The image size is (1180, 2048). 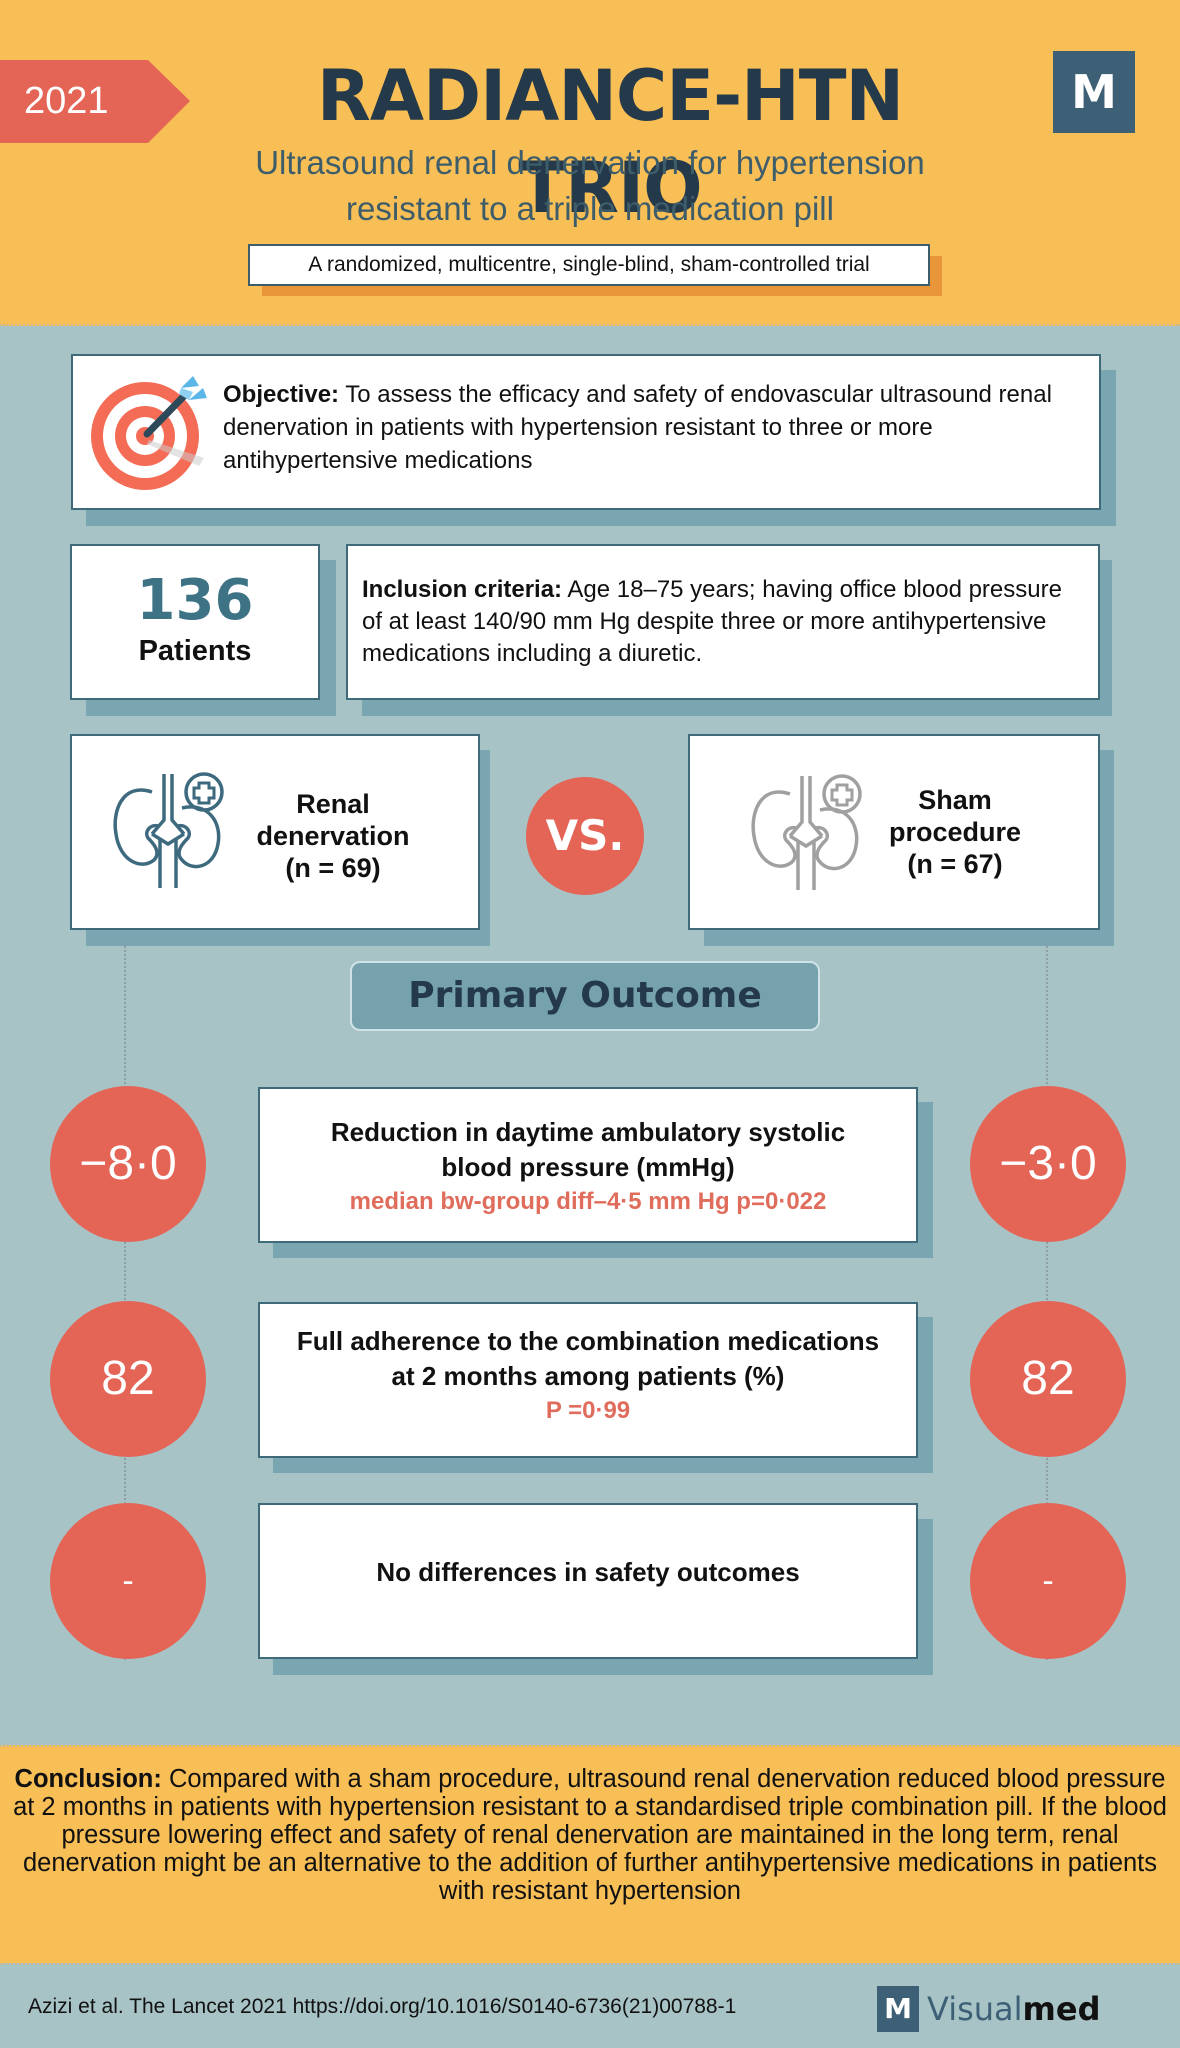 What do you see at coordinates (95, 101) in the screenshot?
I see `year-tag: 2021` at bounding box center [95, 101].